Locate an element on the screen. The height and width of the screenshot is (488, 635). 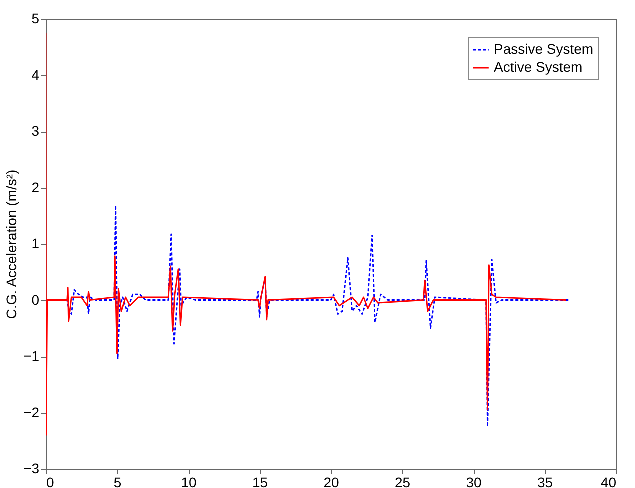
legend-label: Active System is located at coordinates (538, 67).